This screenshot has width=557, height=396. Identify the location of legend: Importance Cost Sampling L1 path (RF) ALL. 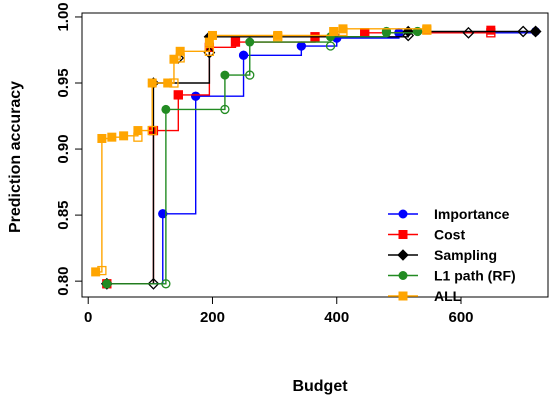
(452, 255).